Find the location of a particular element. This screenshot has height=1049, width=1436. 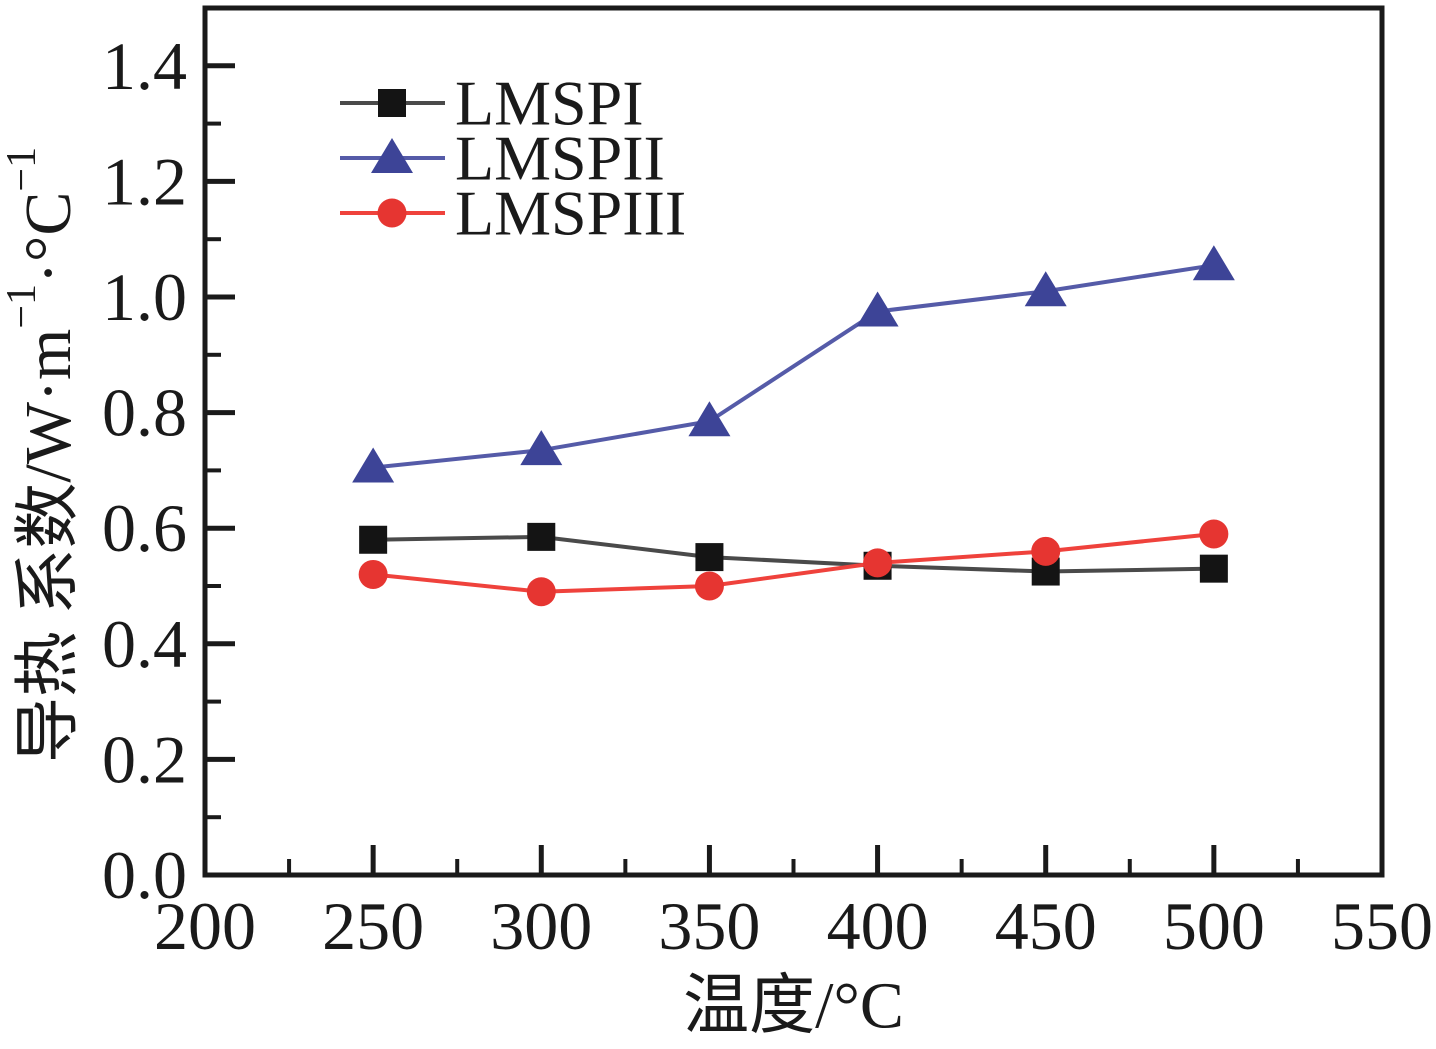

x-tick-label: 550 is located at coordinates (1382, 926).